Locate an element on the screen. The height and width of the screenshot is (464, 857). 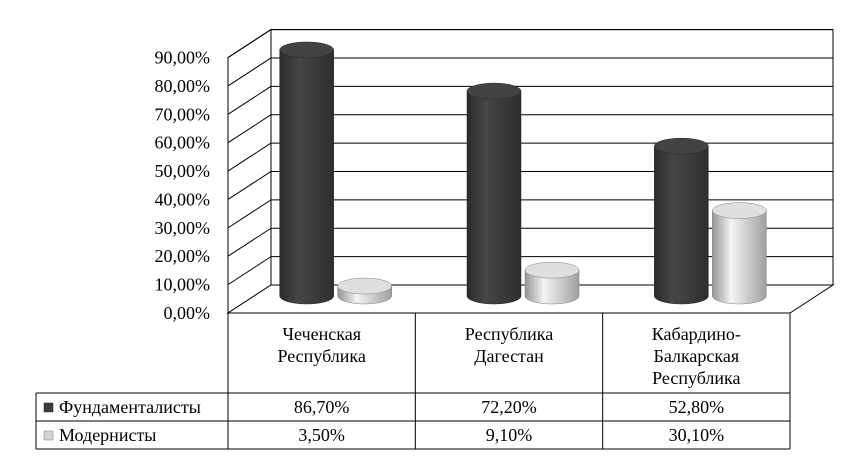
table-value: 3,50% is located at coordinates (321, 435).